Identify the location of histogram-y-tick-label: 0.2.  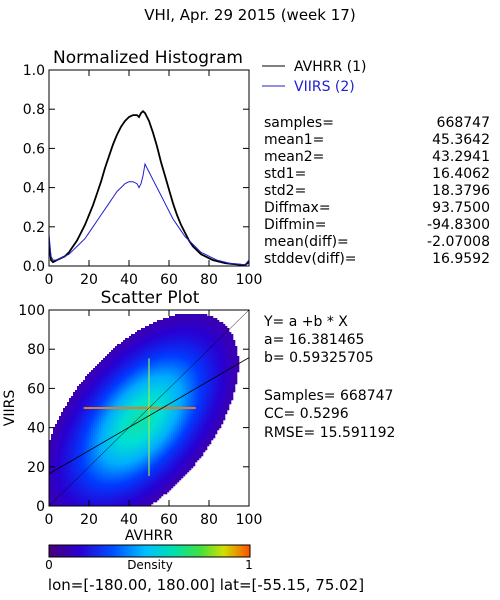
(34, 228).